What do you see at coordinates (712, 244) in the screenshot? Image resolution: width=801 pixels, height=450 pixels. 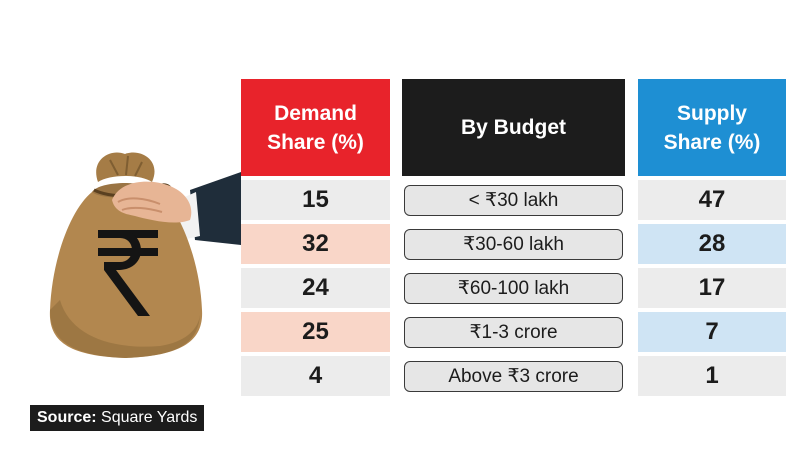 I see `supply-cell: 28` at bounding box center [712, 244].